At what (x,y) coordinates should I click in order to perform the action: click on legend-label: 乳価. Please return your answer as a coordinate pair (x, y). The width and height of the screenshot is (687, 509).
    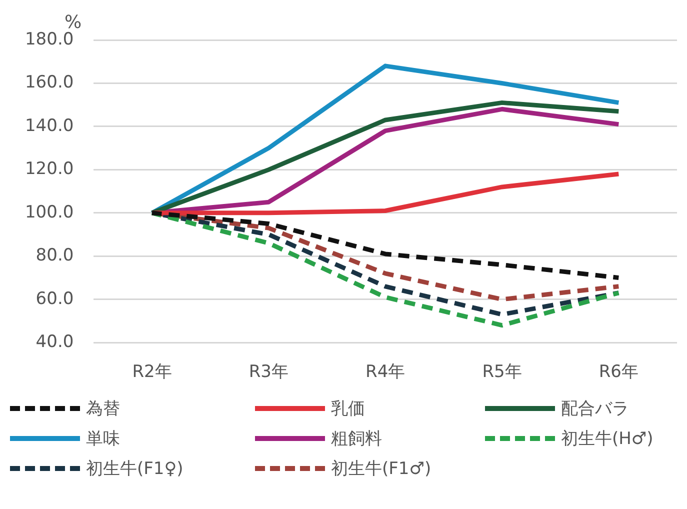
    Looking at the image, I should click on (348, 409).